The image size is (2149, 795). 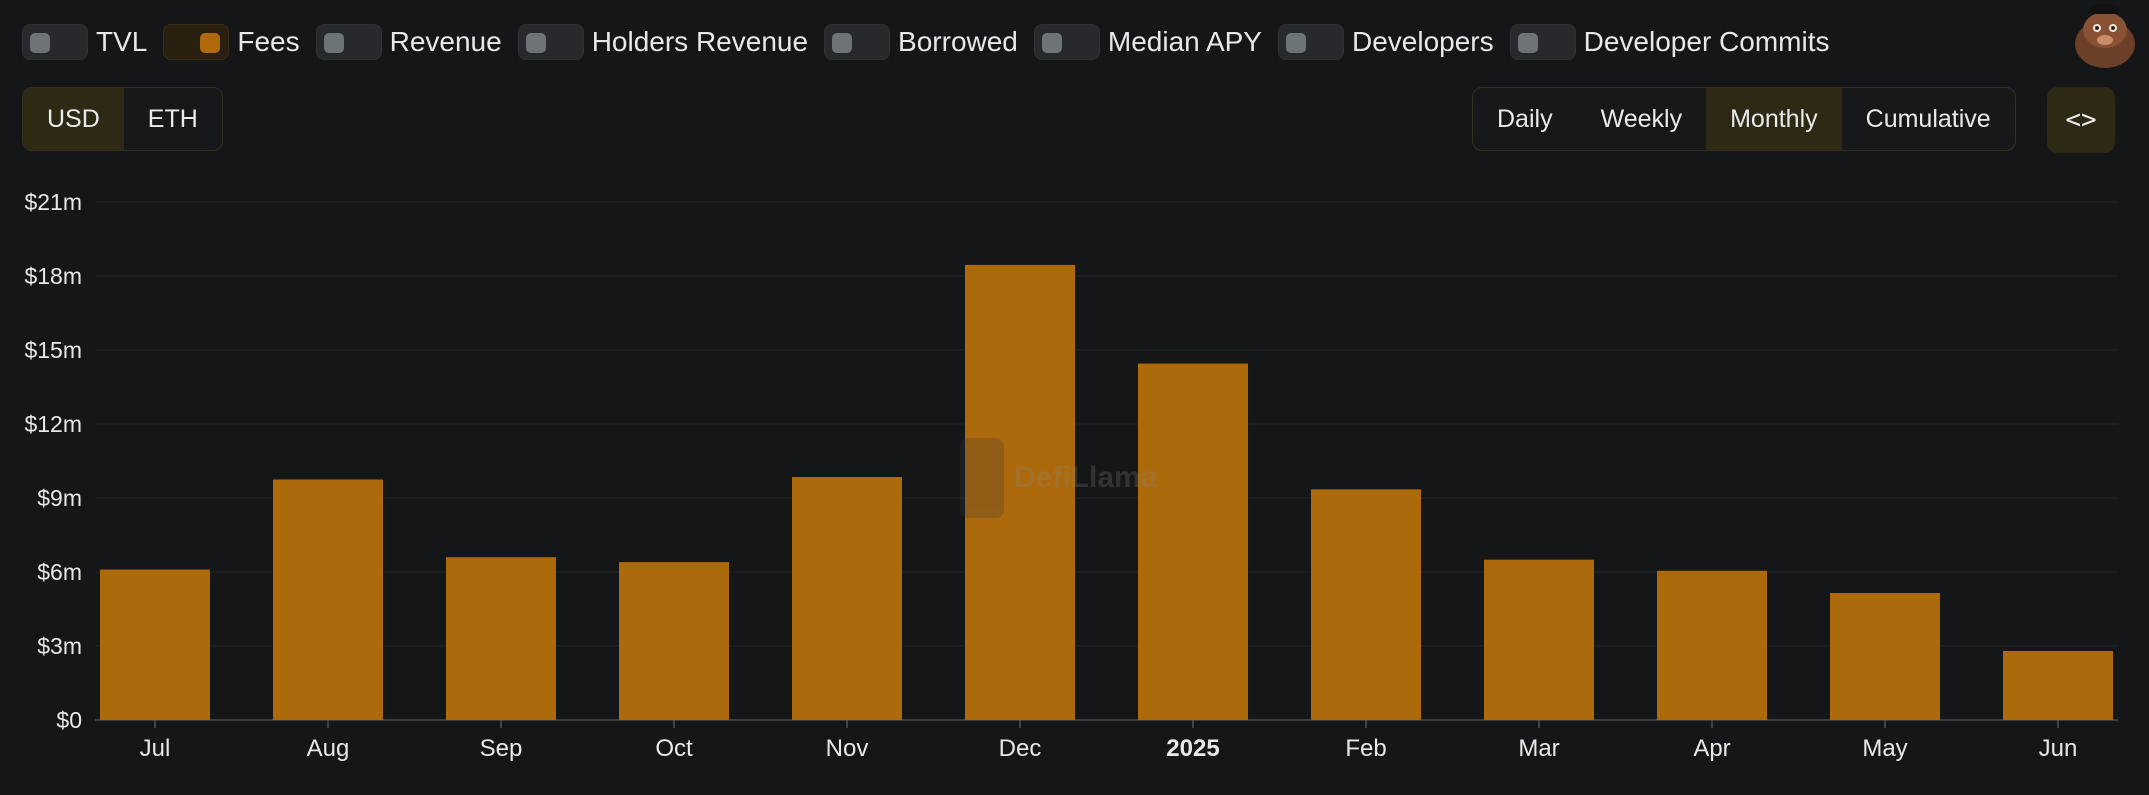 What do you see at coordinates (674, 748) in the screenshot?
I see `x-tick-label: Oct` at bounding box center [674, 748].